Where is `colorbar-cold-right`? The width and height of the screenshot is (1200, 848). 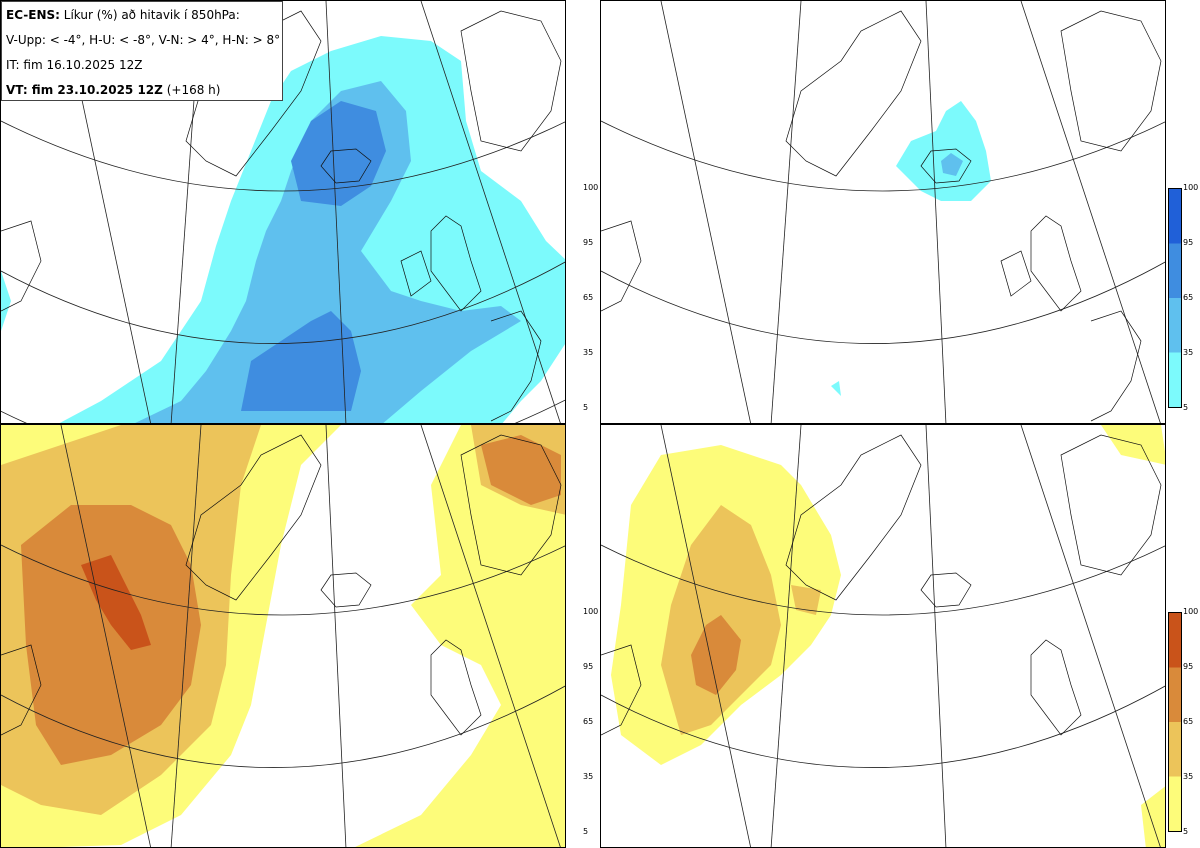 colorbar-cold-right is located at coordinates (1175, 298).